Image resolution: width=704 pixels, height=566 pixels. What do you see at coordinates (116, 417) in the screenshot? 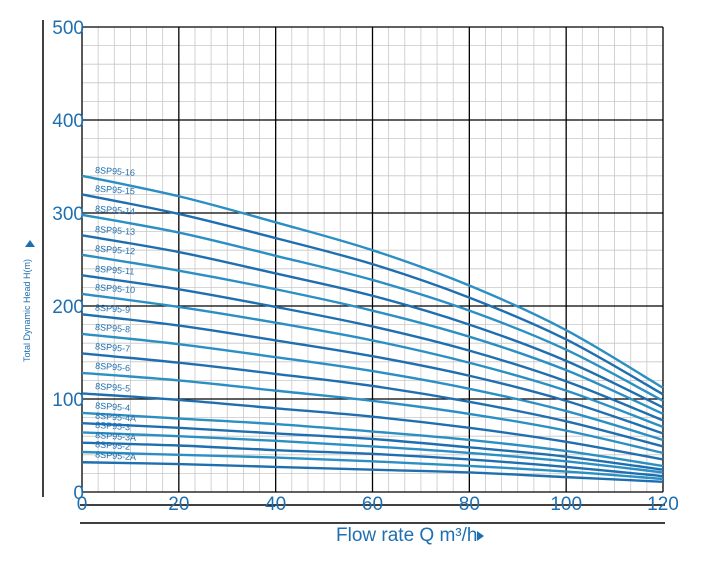
I see `curve-label: 8SP95-4A` at bounding box center [116, 417].